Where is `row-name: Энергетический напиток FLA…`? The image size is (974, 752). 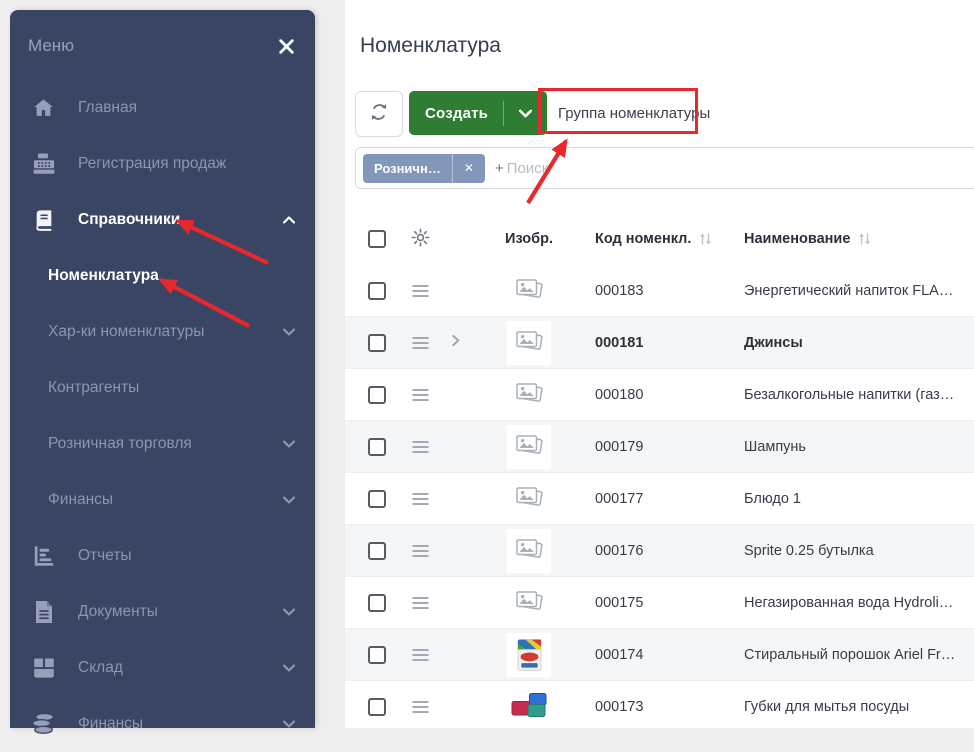
row-name: Энергетический напиток FLA… is located at coordinates (849, 290).